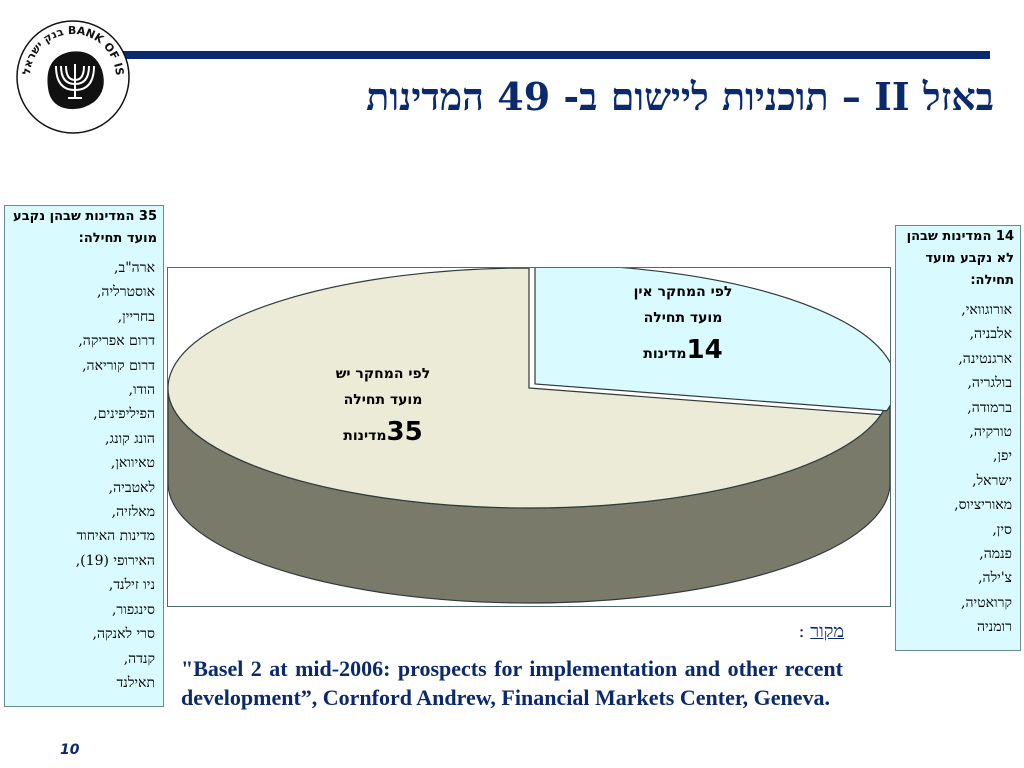  Describe the element at coordinates (989, 407) in the screenshot. I see `right-country-item: ברמודה,` at that location.